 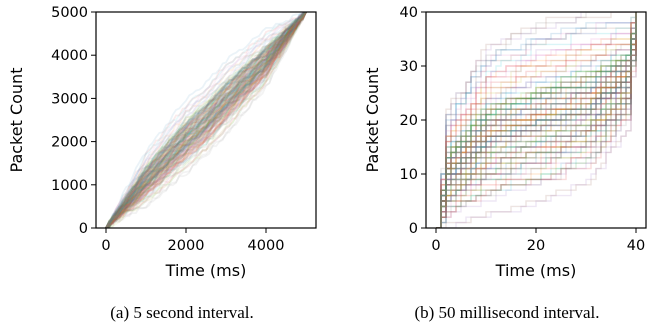 What do you see at coordinates (83, 229) in the screenshot?
I see `panel-a-ytick-label: 0` at bounding box center [83, 229].